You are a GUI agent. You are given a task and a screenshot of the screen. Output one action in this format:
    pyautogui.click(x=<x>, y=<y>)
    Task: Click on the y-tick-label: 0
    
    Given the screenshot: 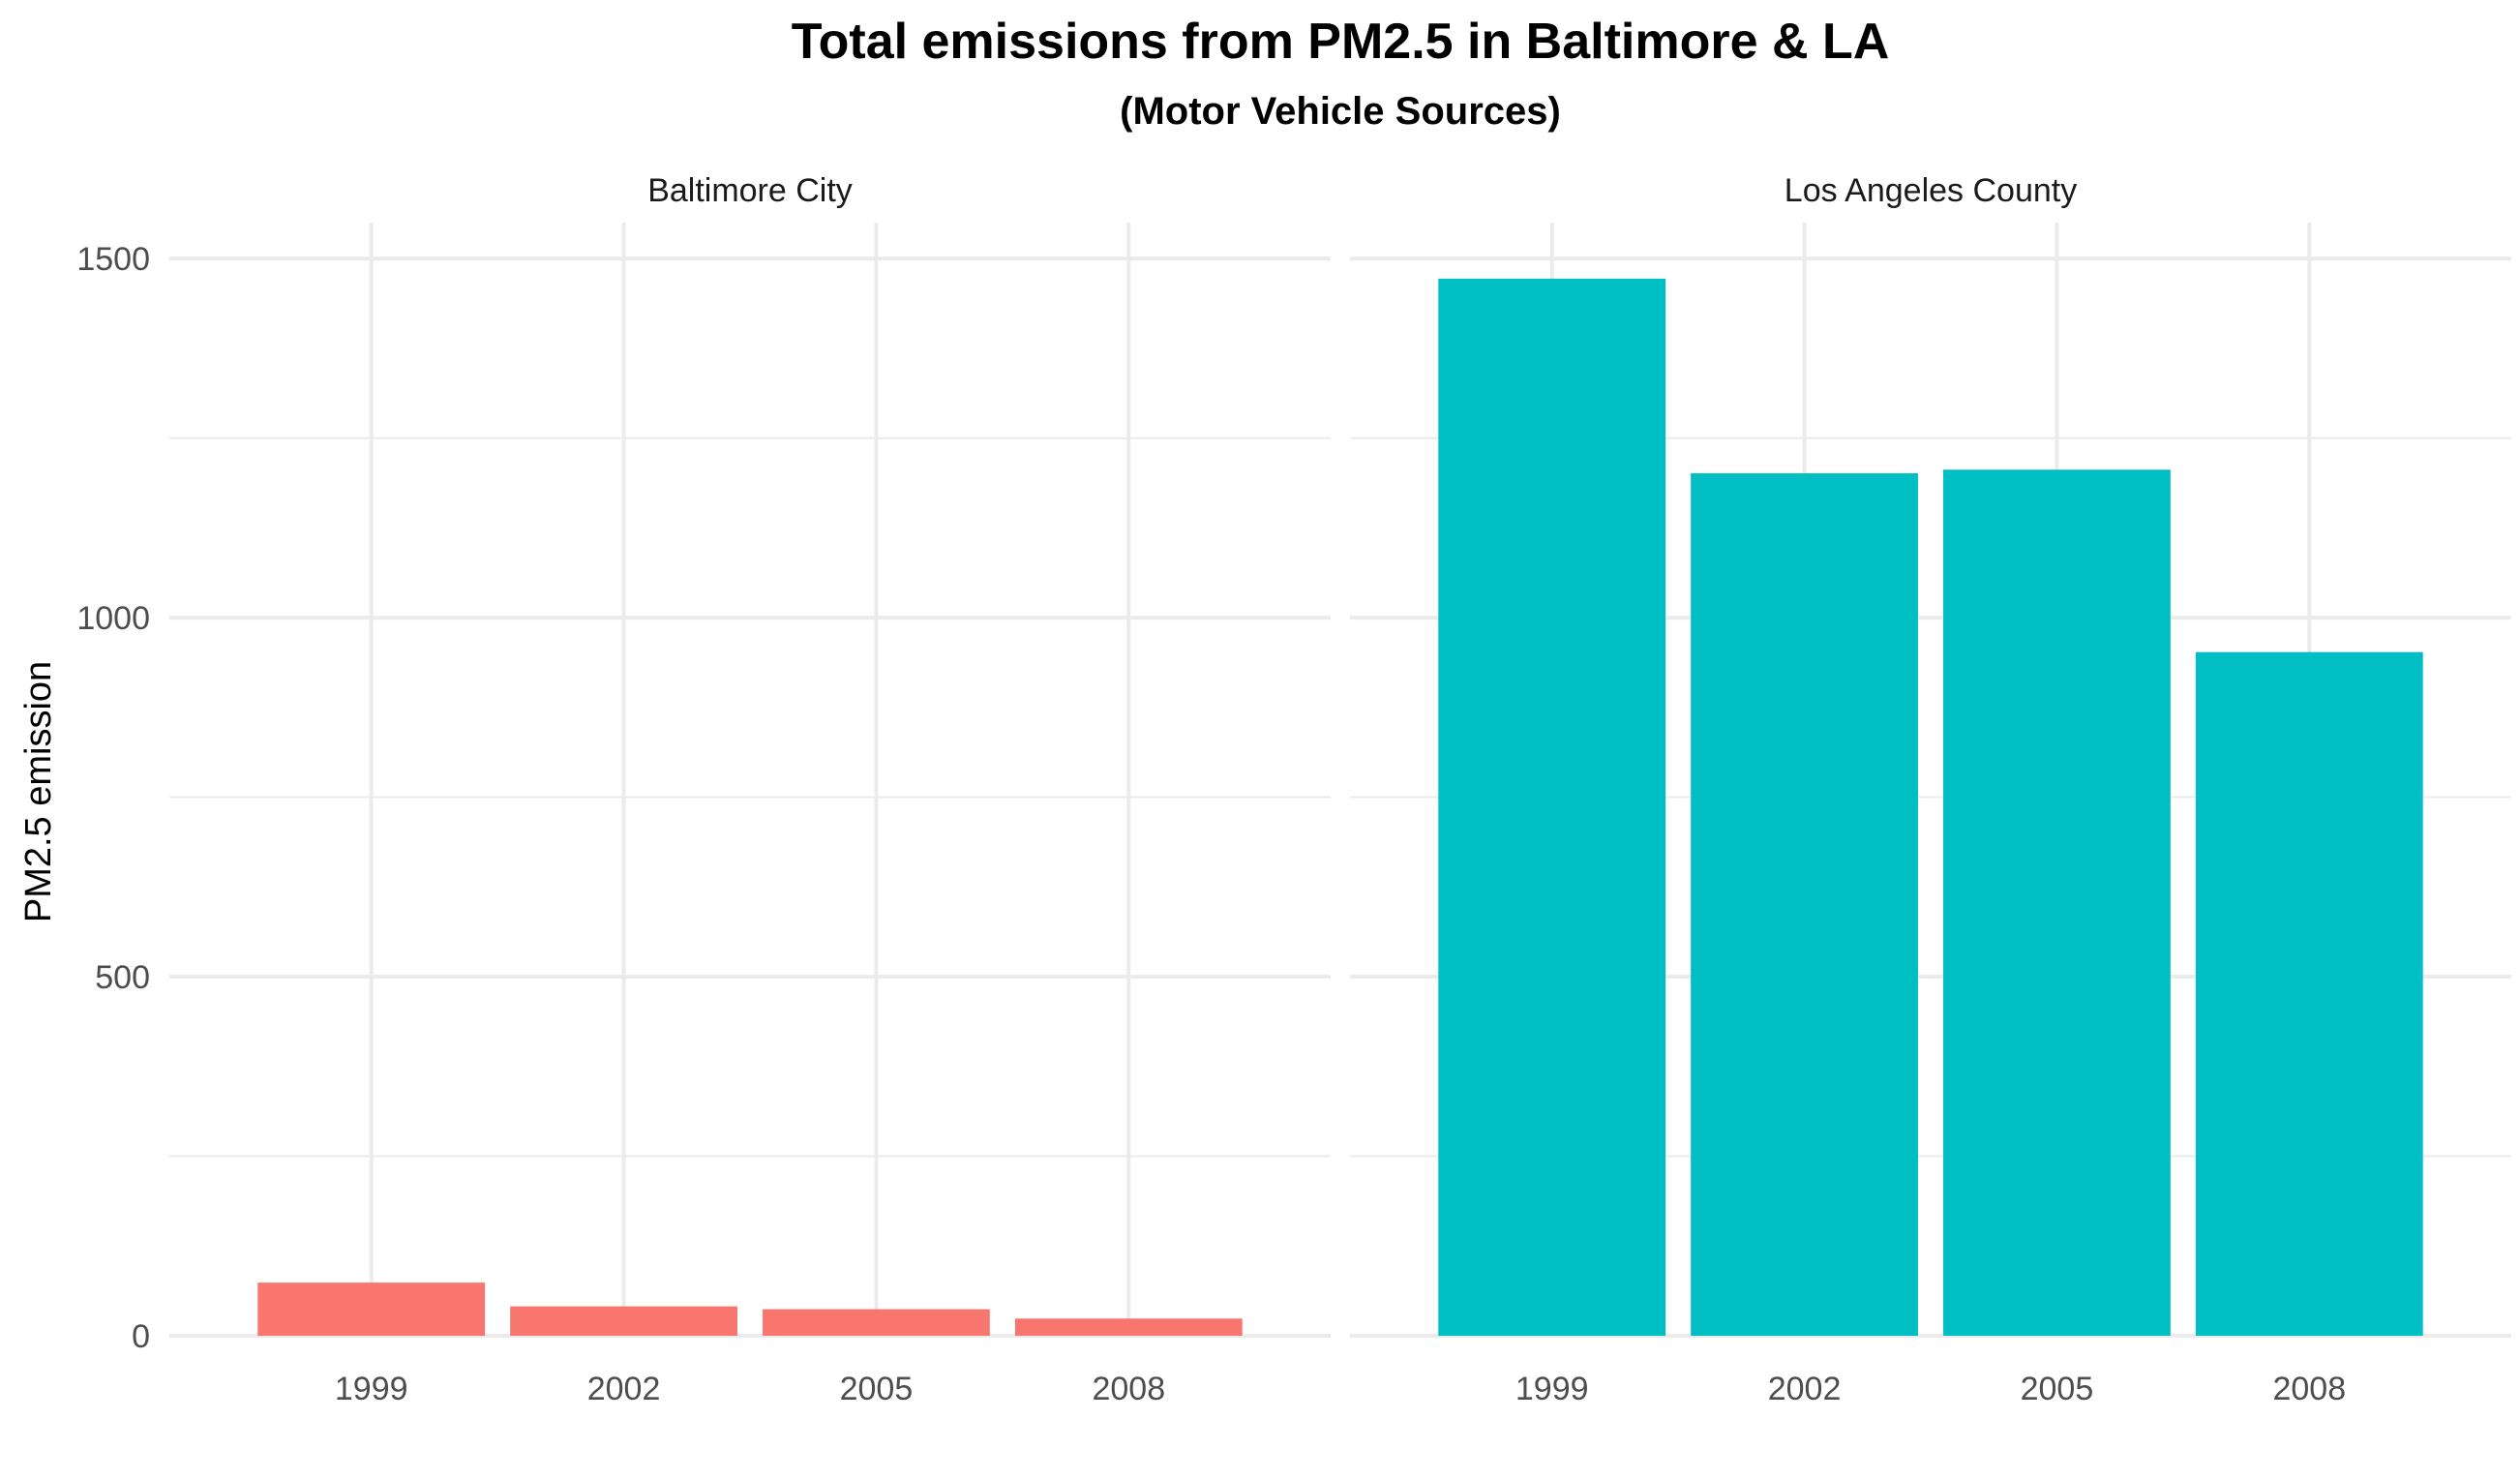 What is the action you would take?
    pyautogui.click(x=141, y=1336)
    